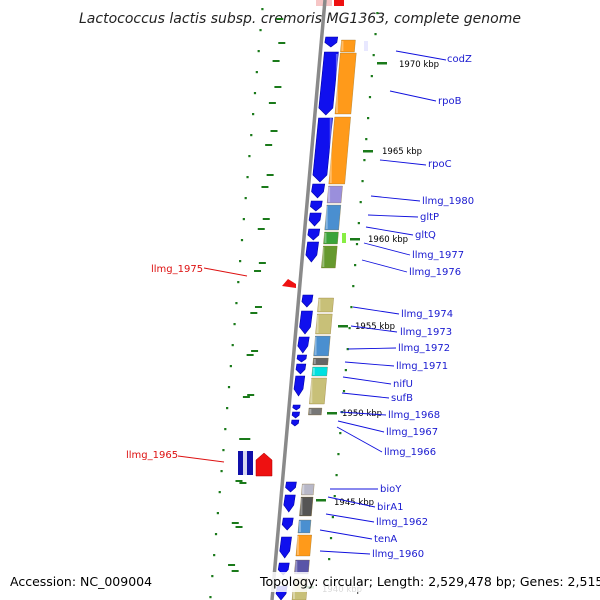 This screenshot has height=600, width=600. What do you see at coordinates (336, 83) in the screenshot?
I see `gene-rpoB-box-shine` at bounding box center [336, 83].